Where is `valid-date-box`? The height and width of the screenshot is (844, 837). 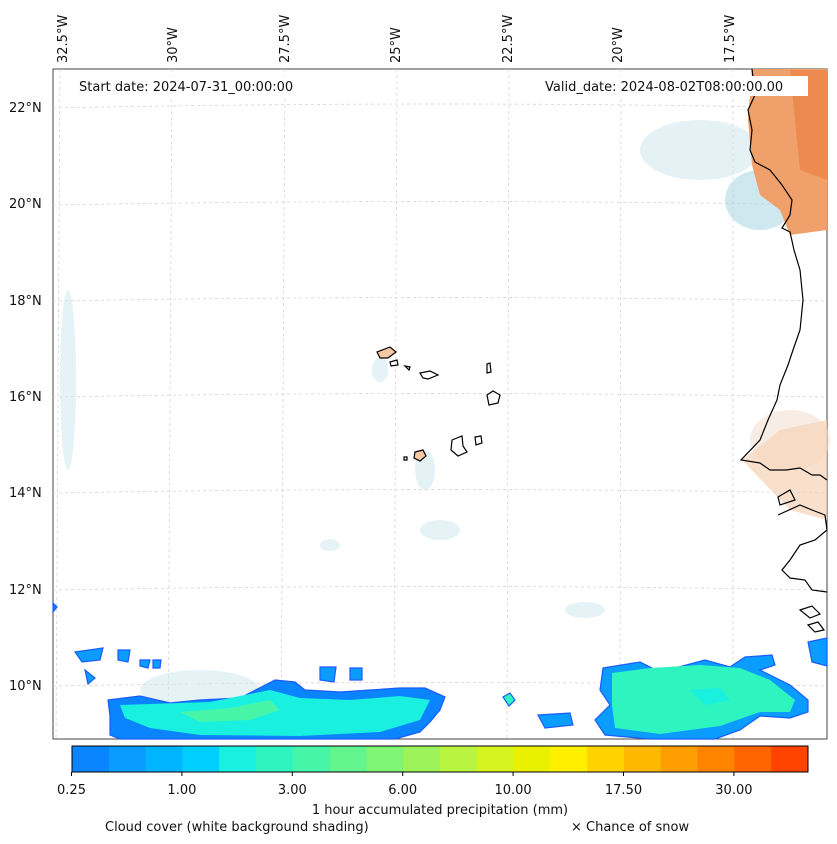 valid-date-box is located at coordinates (673, 86).